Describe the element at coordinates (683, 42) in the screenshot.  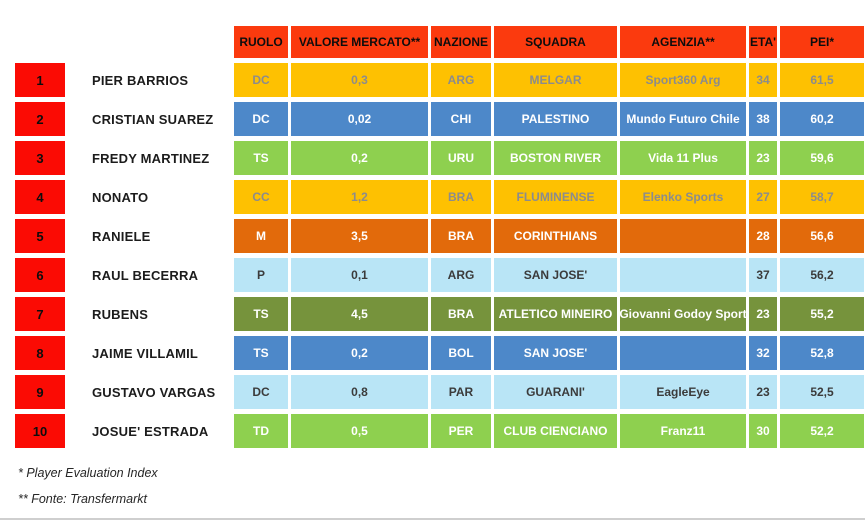
I see `column-header-agenzia: AGENZIA**` at that location.